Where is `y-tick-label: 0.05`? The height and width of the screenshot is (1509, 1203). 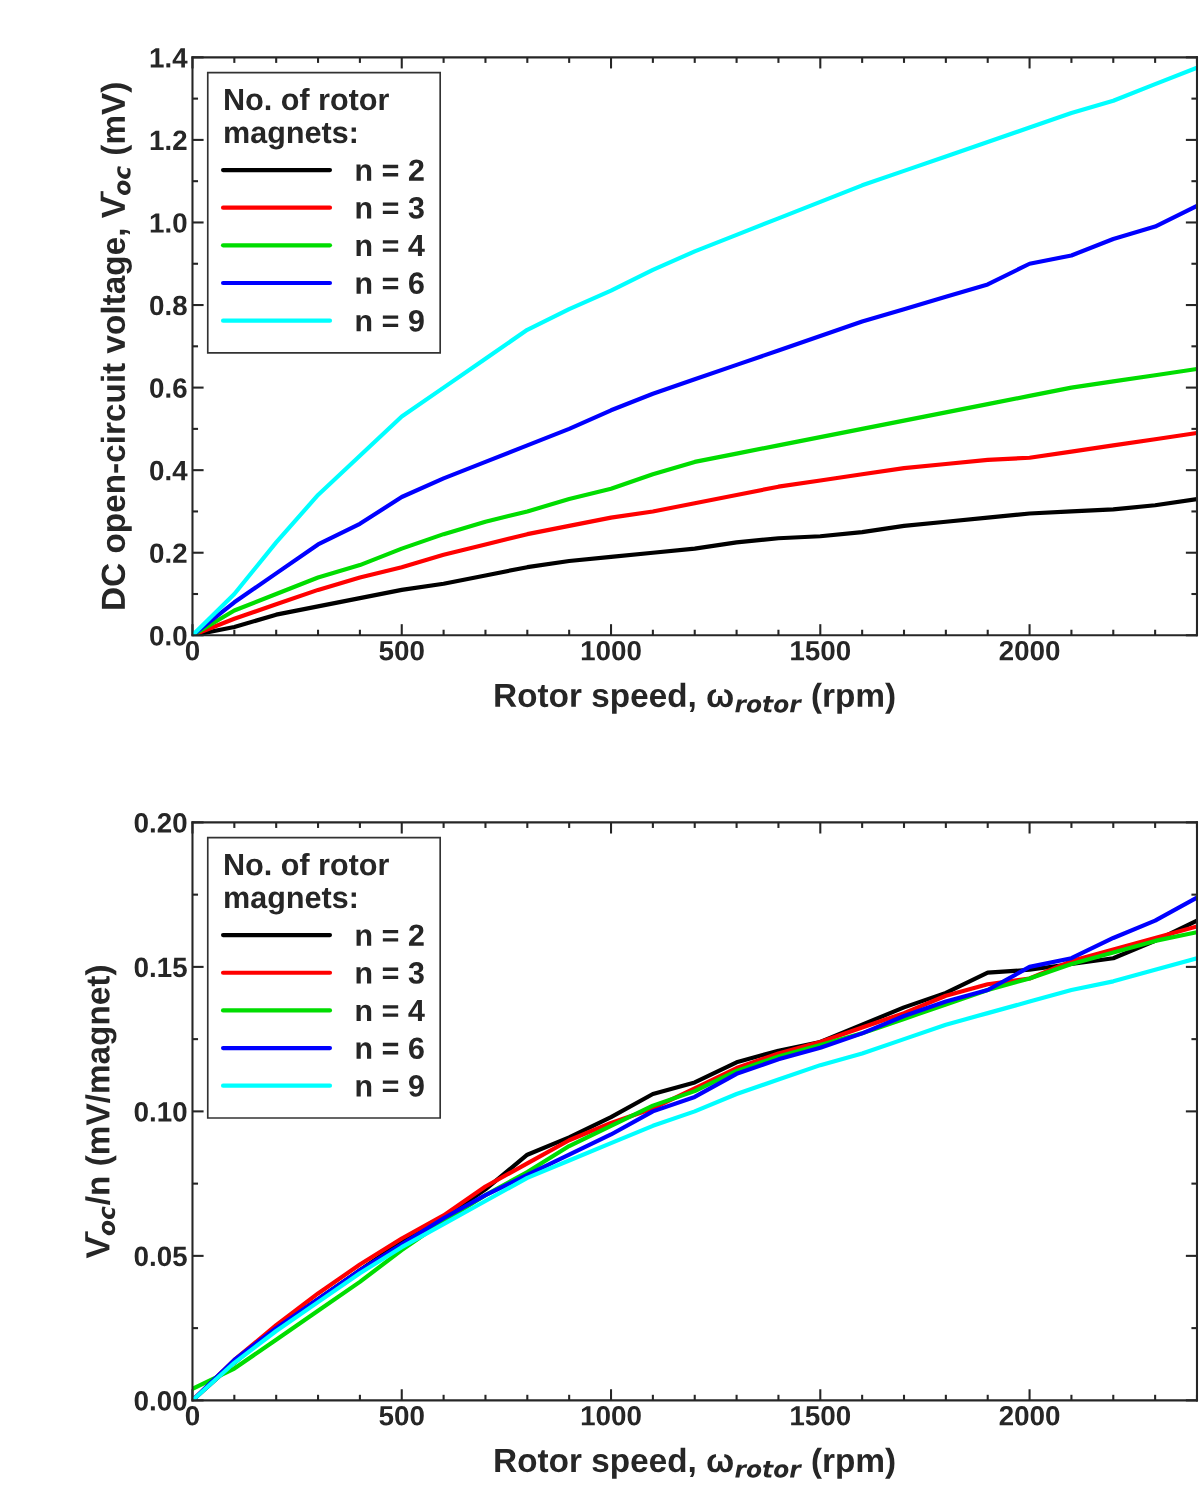 y-tick-label: 0.05 is located at coordinates (160, 1256).